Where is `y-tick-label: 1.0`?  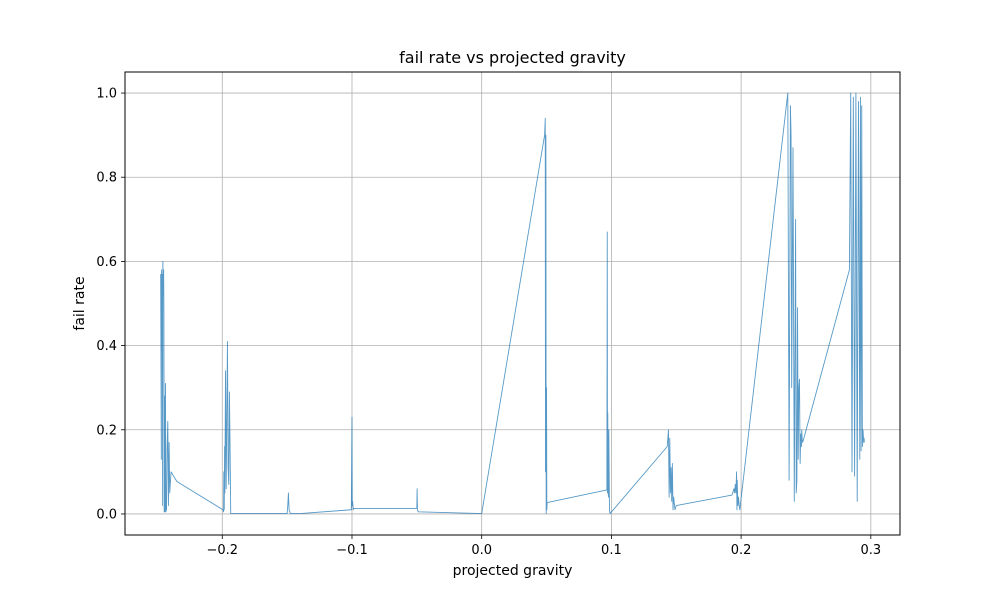 y-tick-label: 1.0 is located at coordinates (106, 94).